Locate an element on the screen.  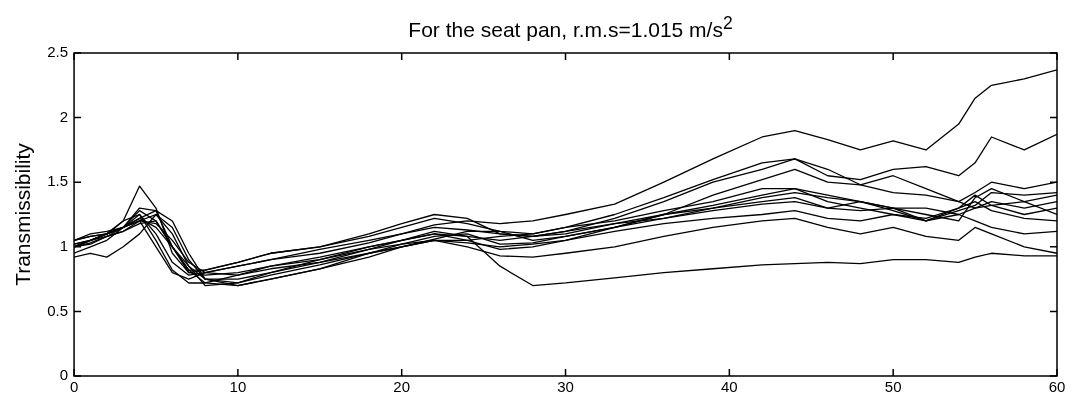
chart-title: For the seat pan, r.m.s=1.015 m/s$^{2}$ is located at coordinates (570, 26).